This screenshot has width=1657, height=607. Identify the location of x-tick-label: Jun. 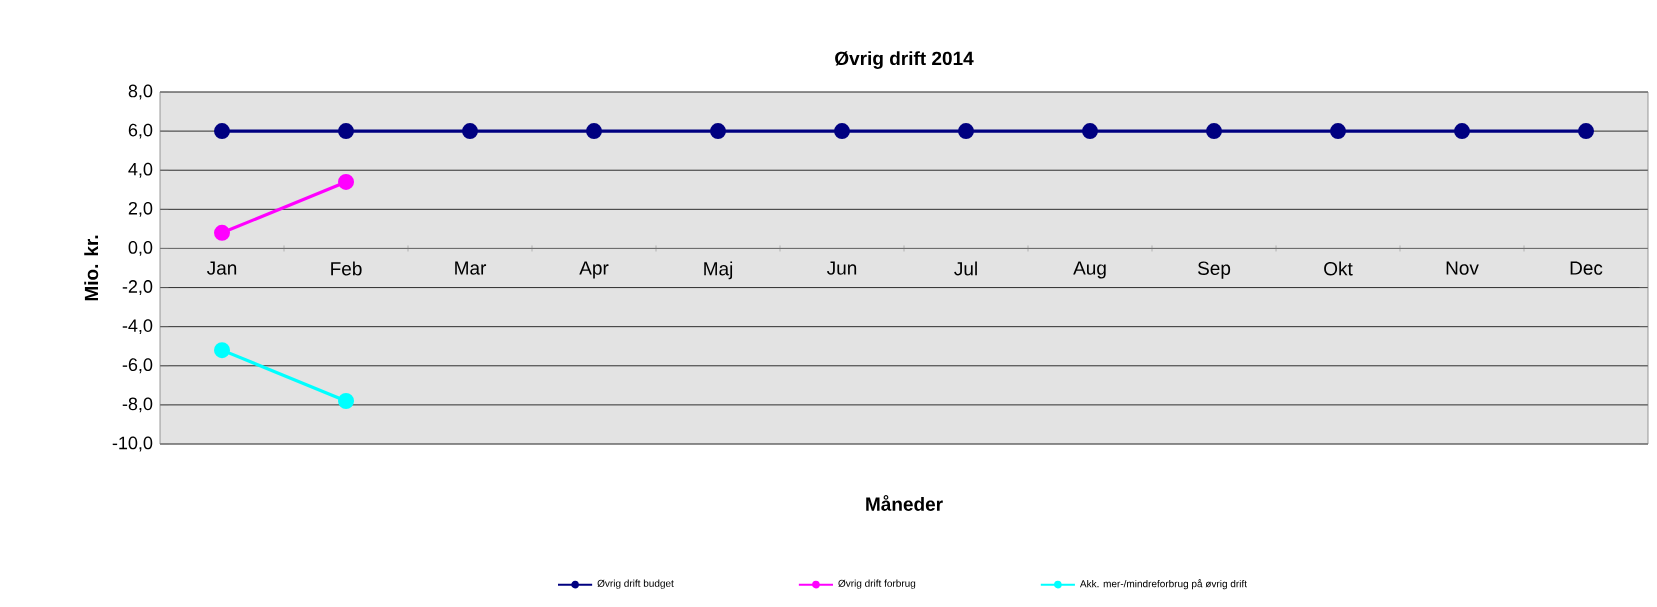
(841, 268).